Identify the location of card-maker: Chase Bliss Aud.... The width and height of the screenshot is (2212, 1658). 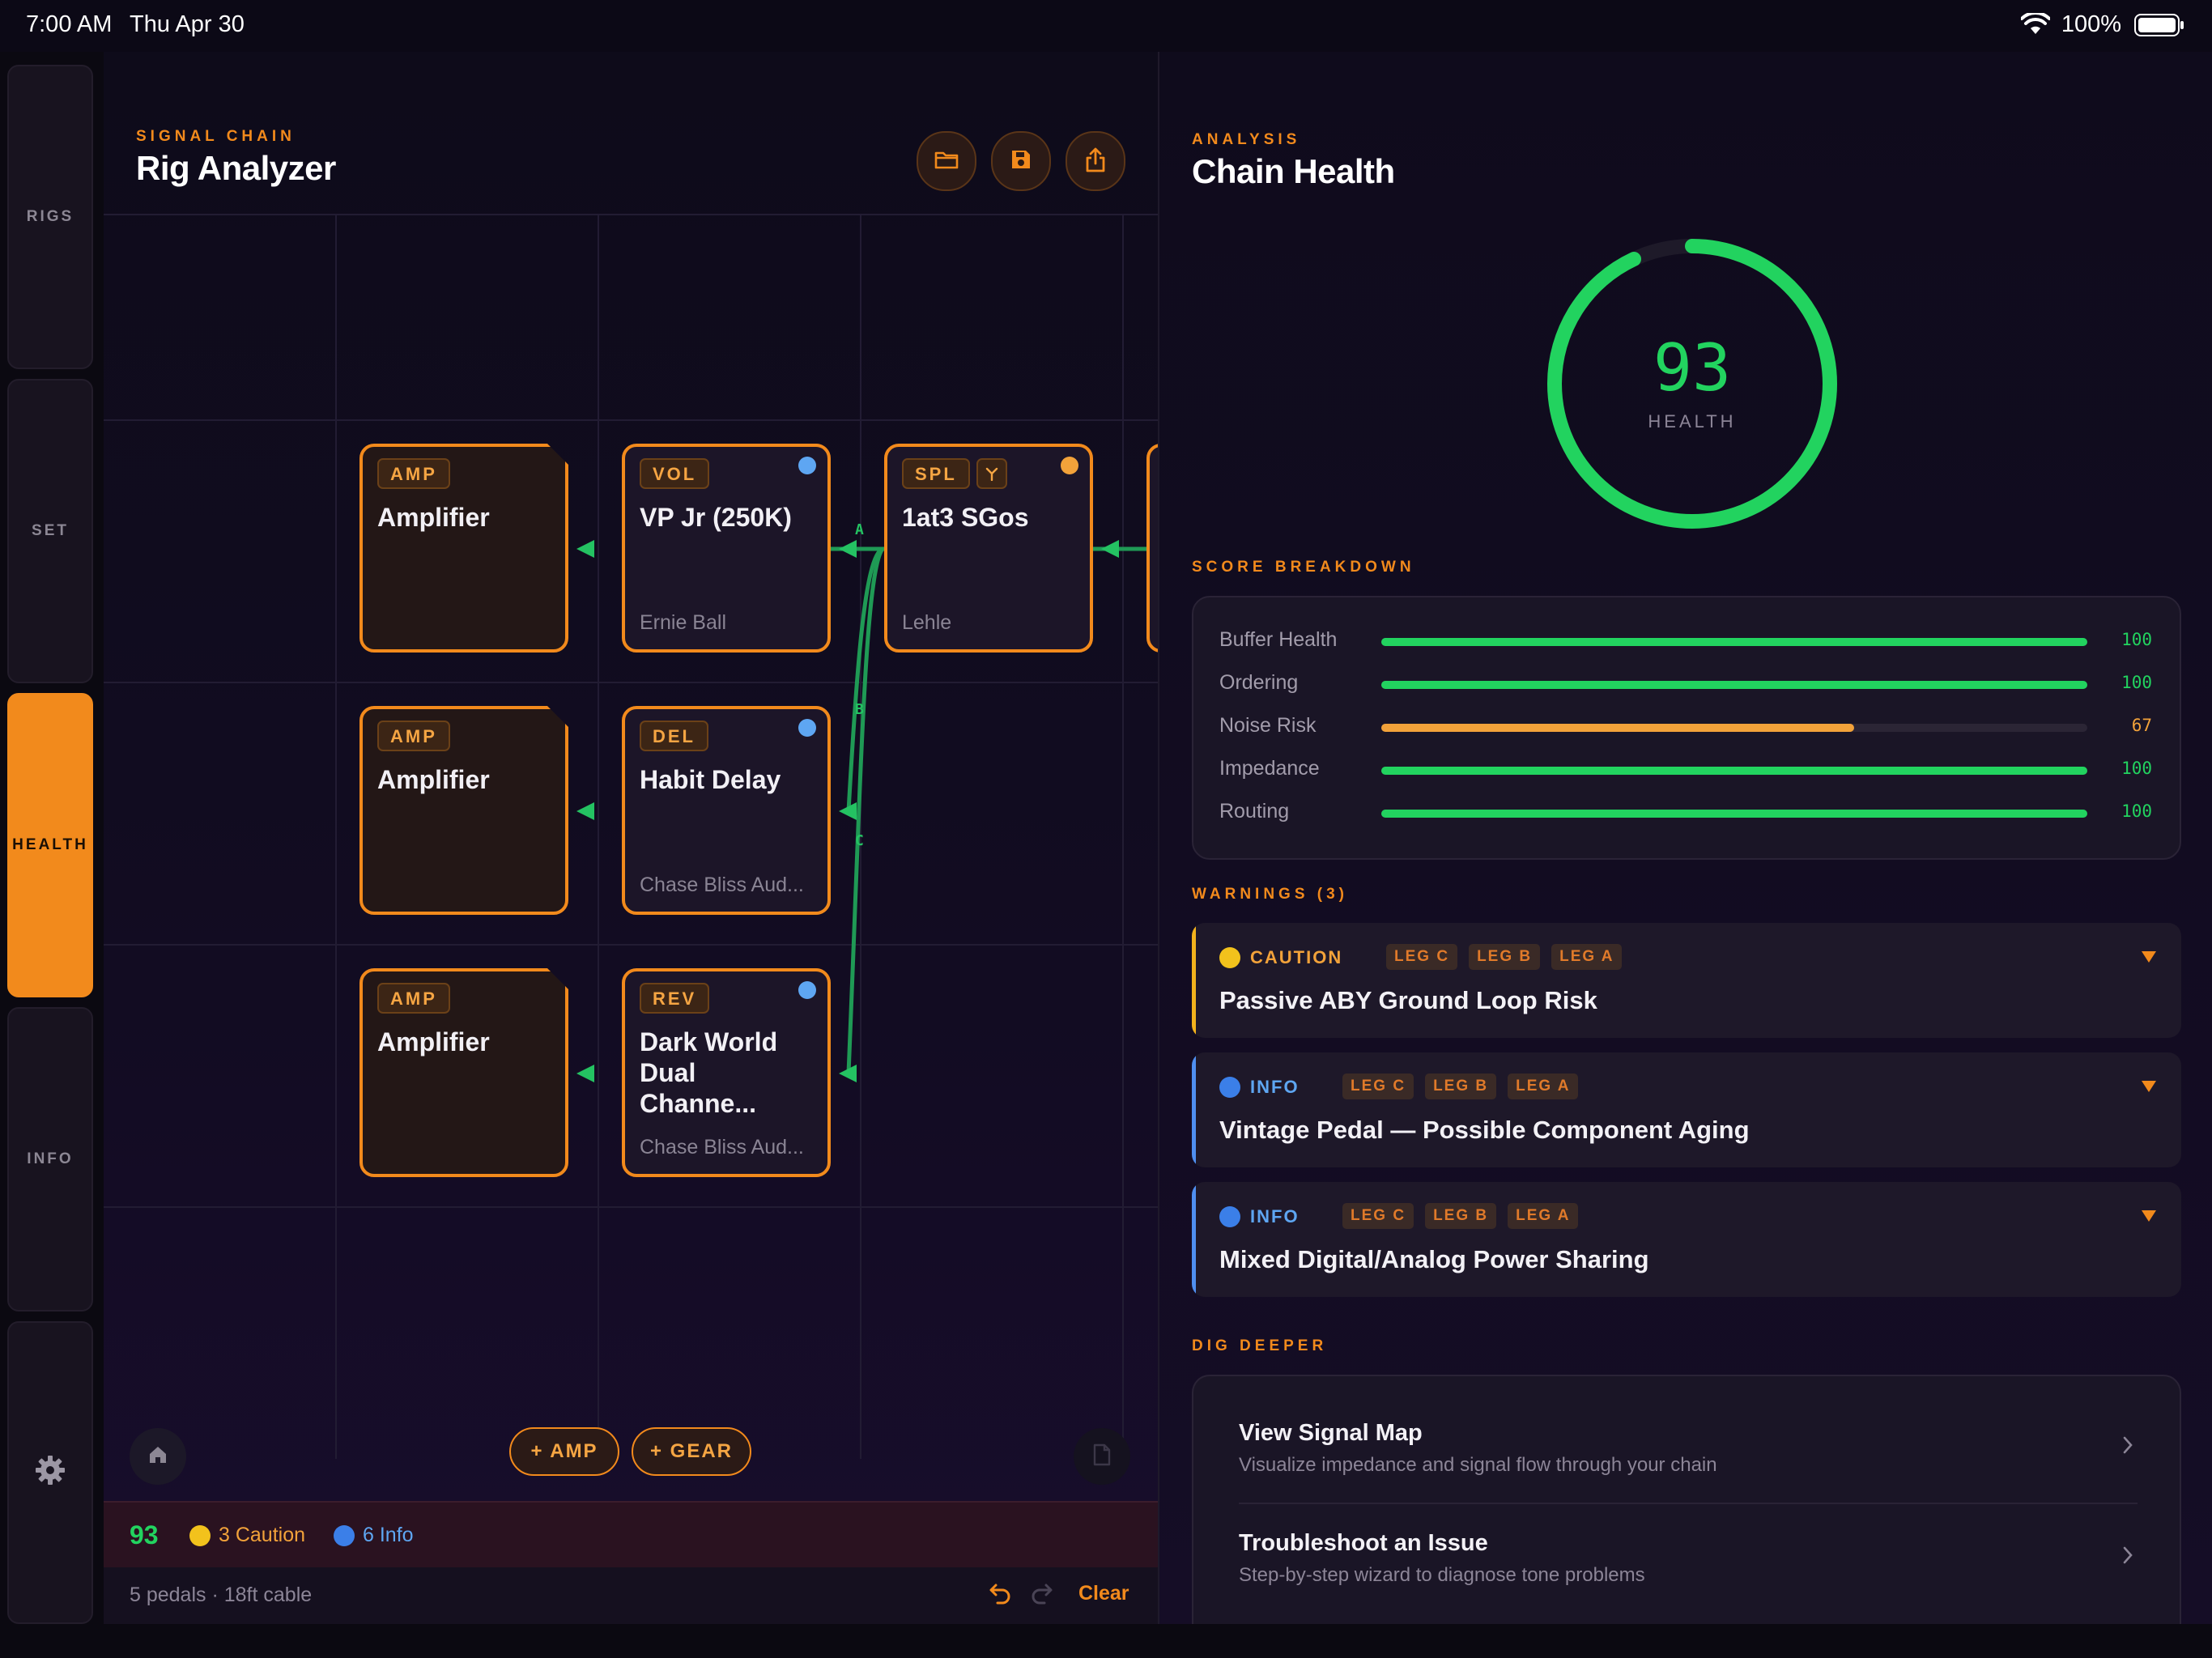
(722, 1147).